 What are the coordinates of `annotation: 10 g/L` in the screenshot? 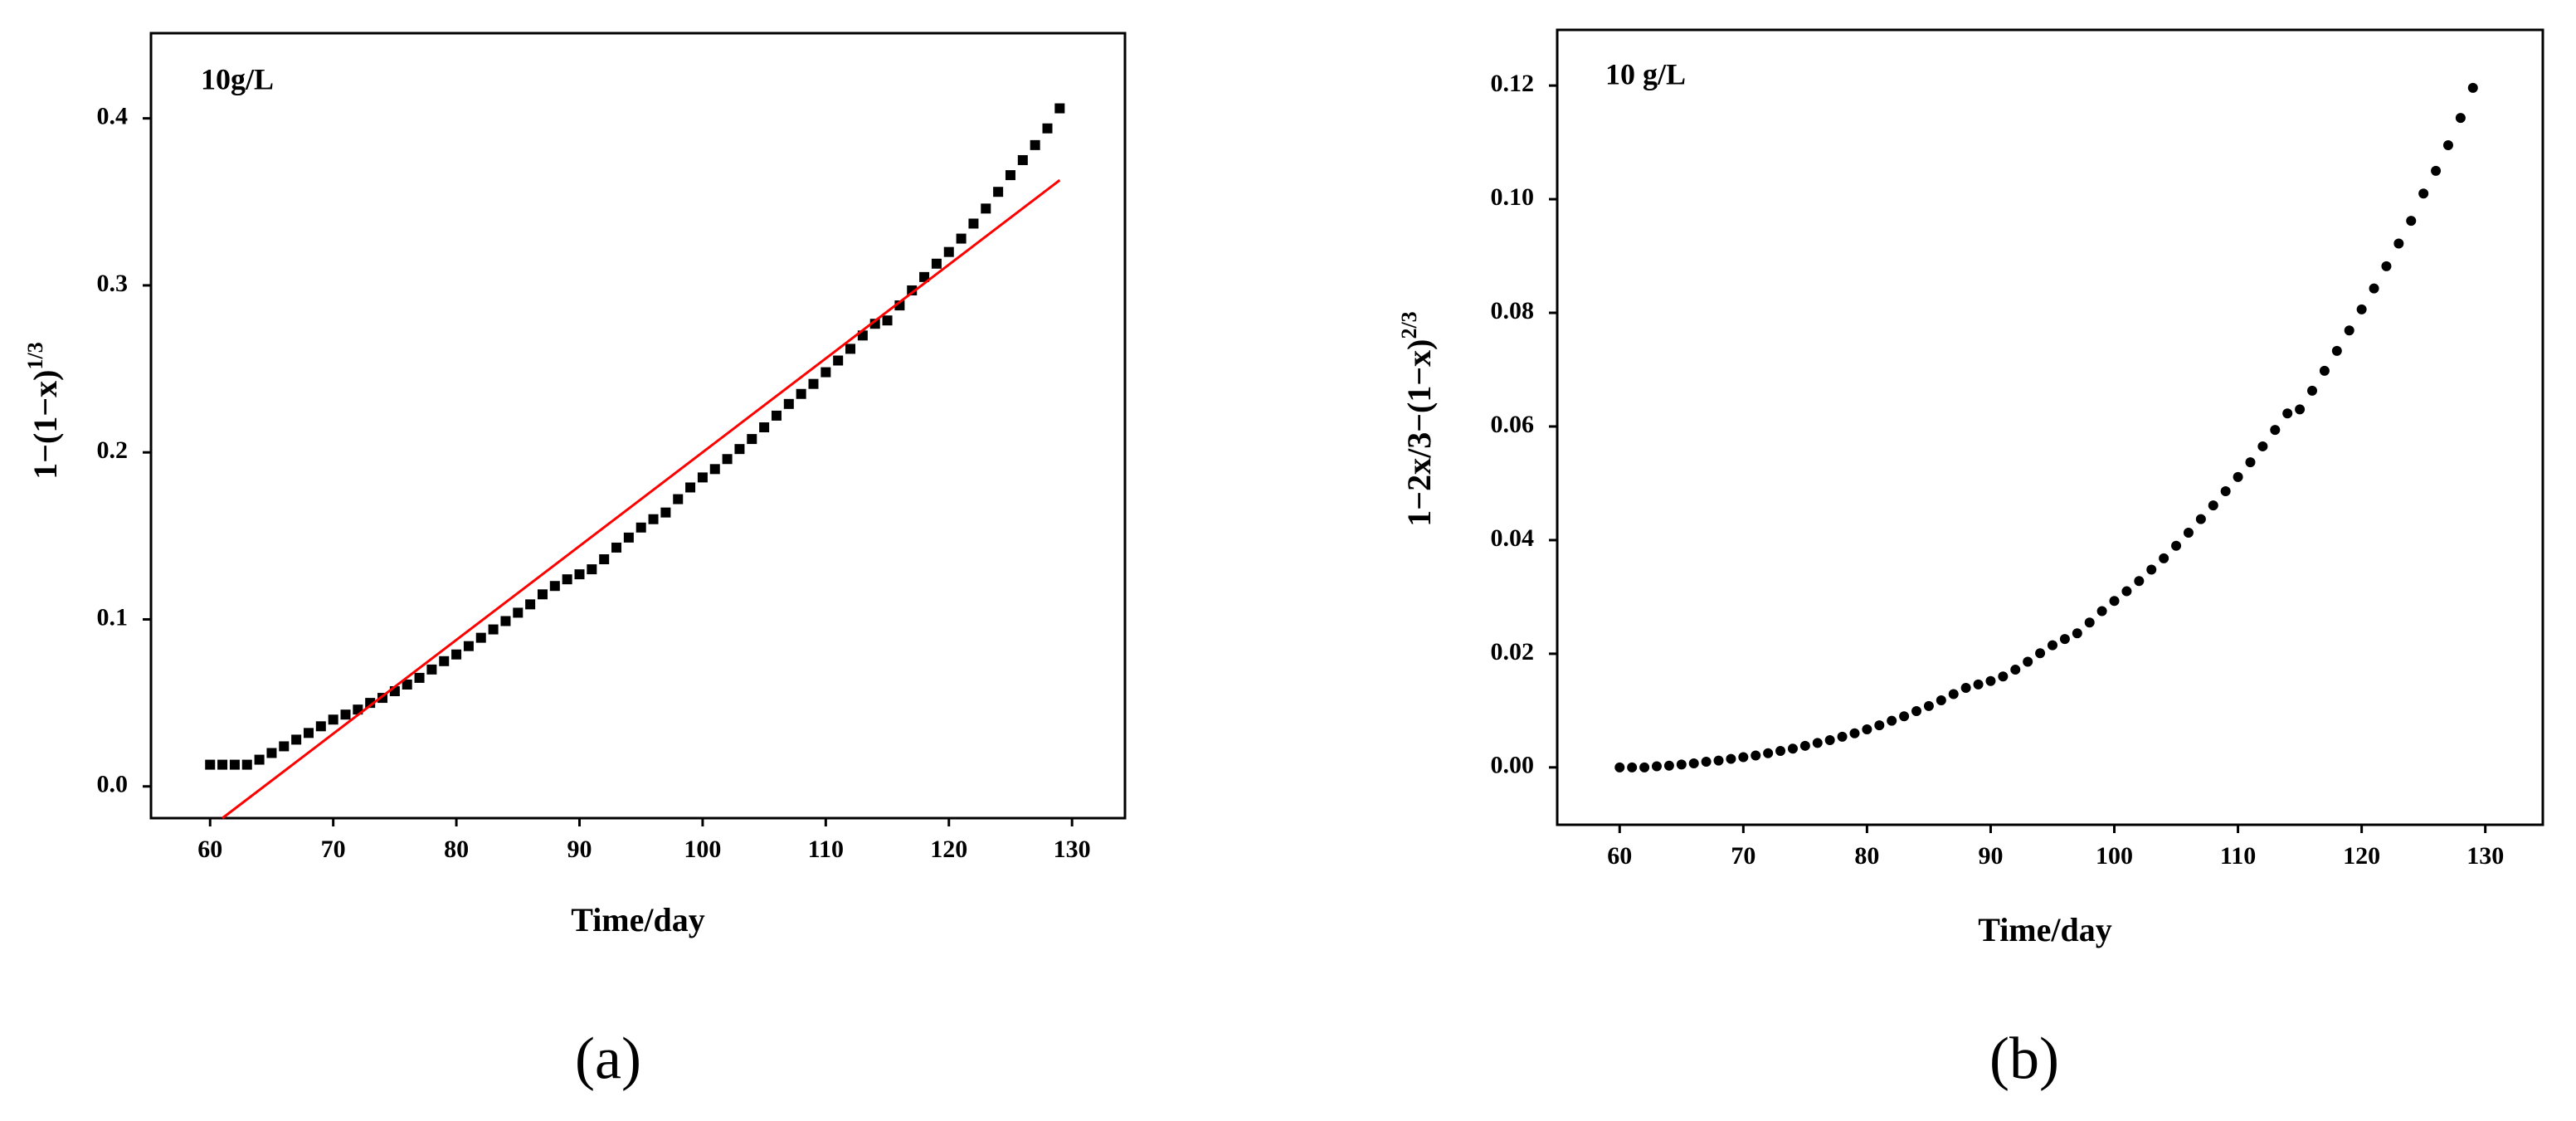 It's located at (1645, 73).